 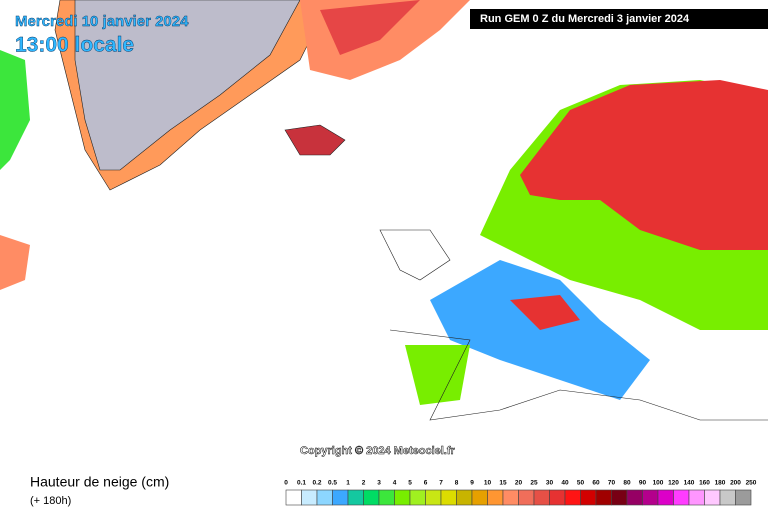 What do you see at coordinates (426, 483) in the screenshot?
I see `legend-label: 6` at bounding box center [426, 483].